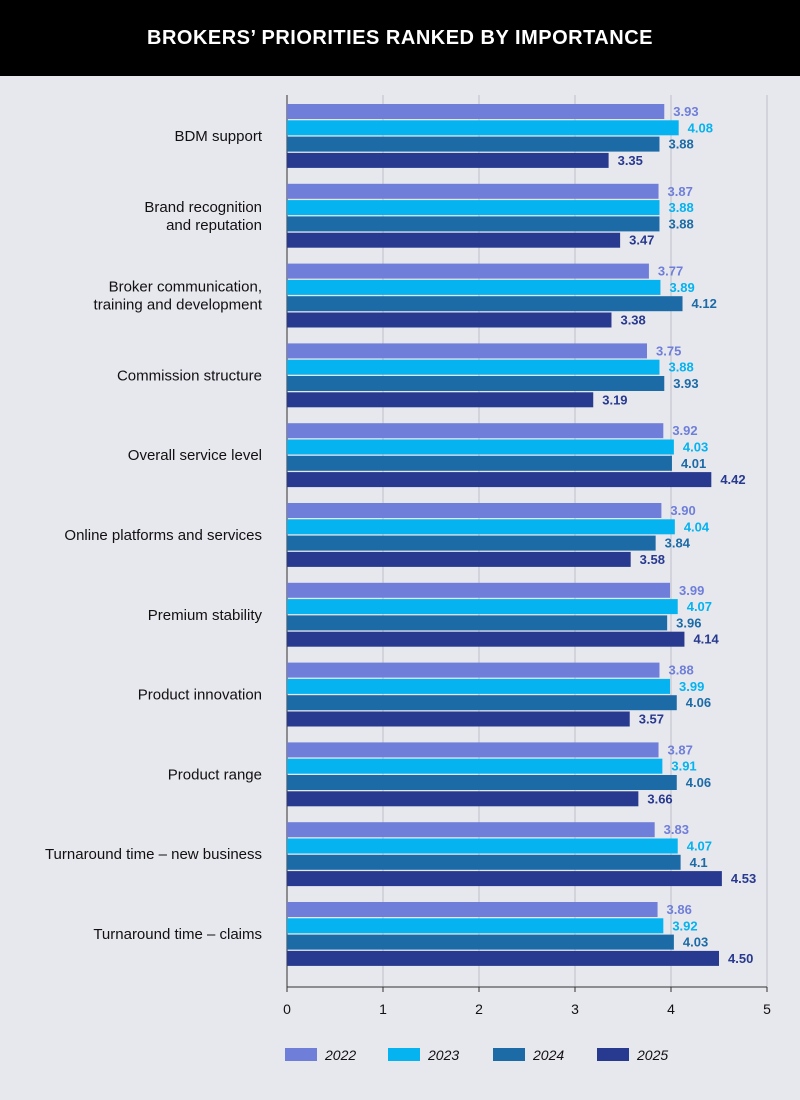  Describe the element at coordinates (699, 862) in the screenshot. I see `bar-value-label: 4.1` at that location.